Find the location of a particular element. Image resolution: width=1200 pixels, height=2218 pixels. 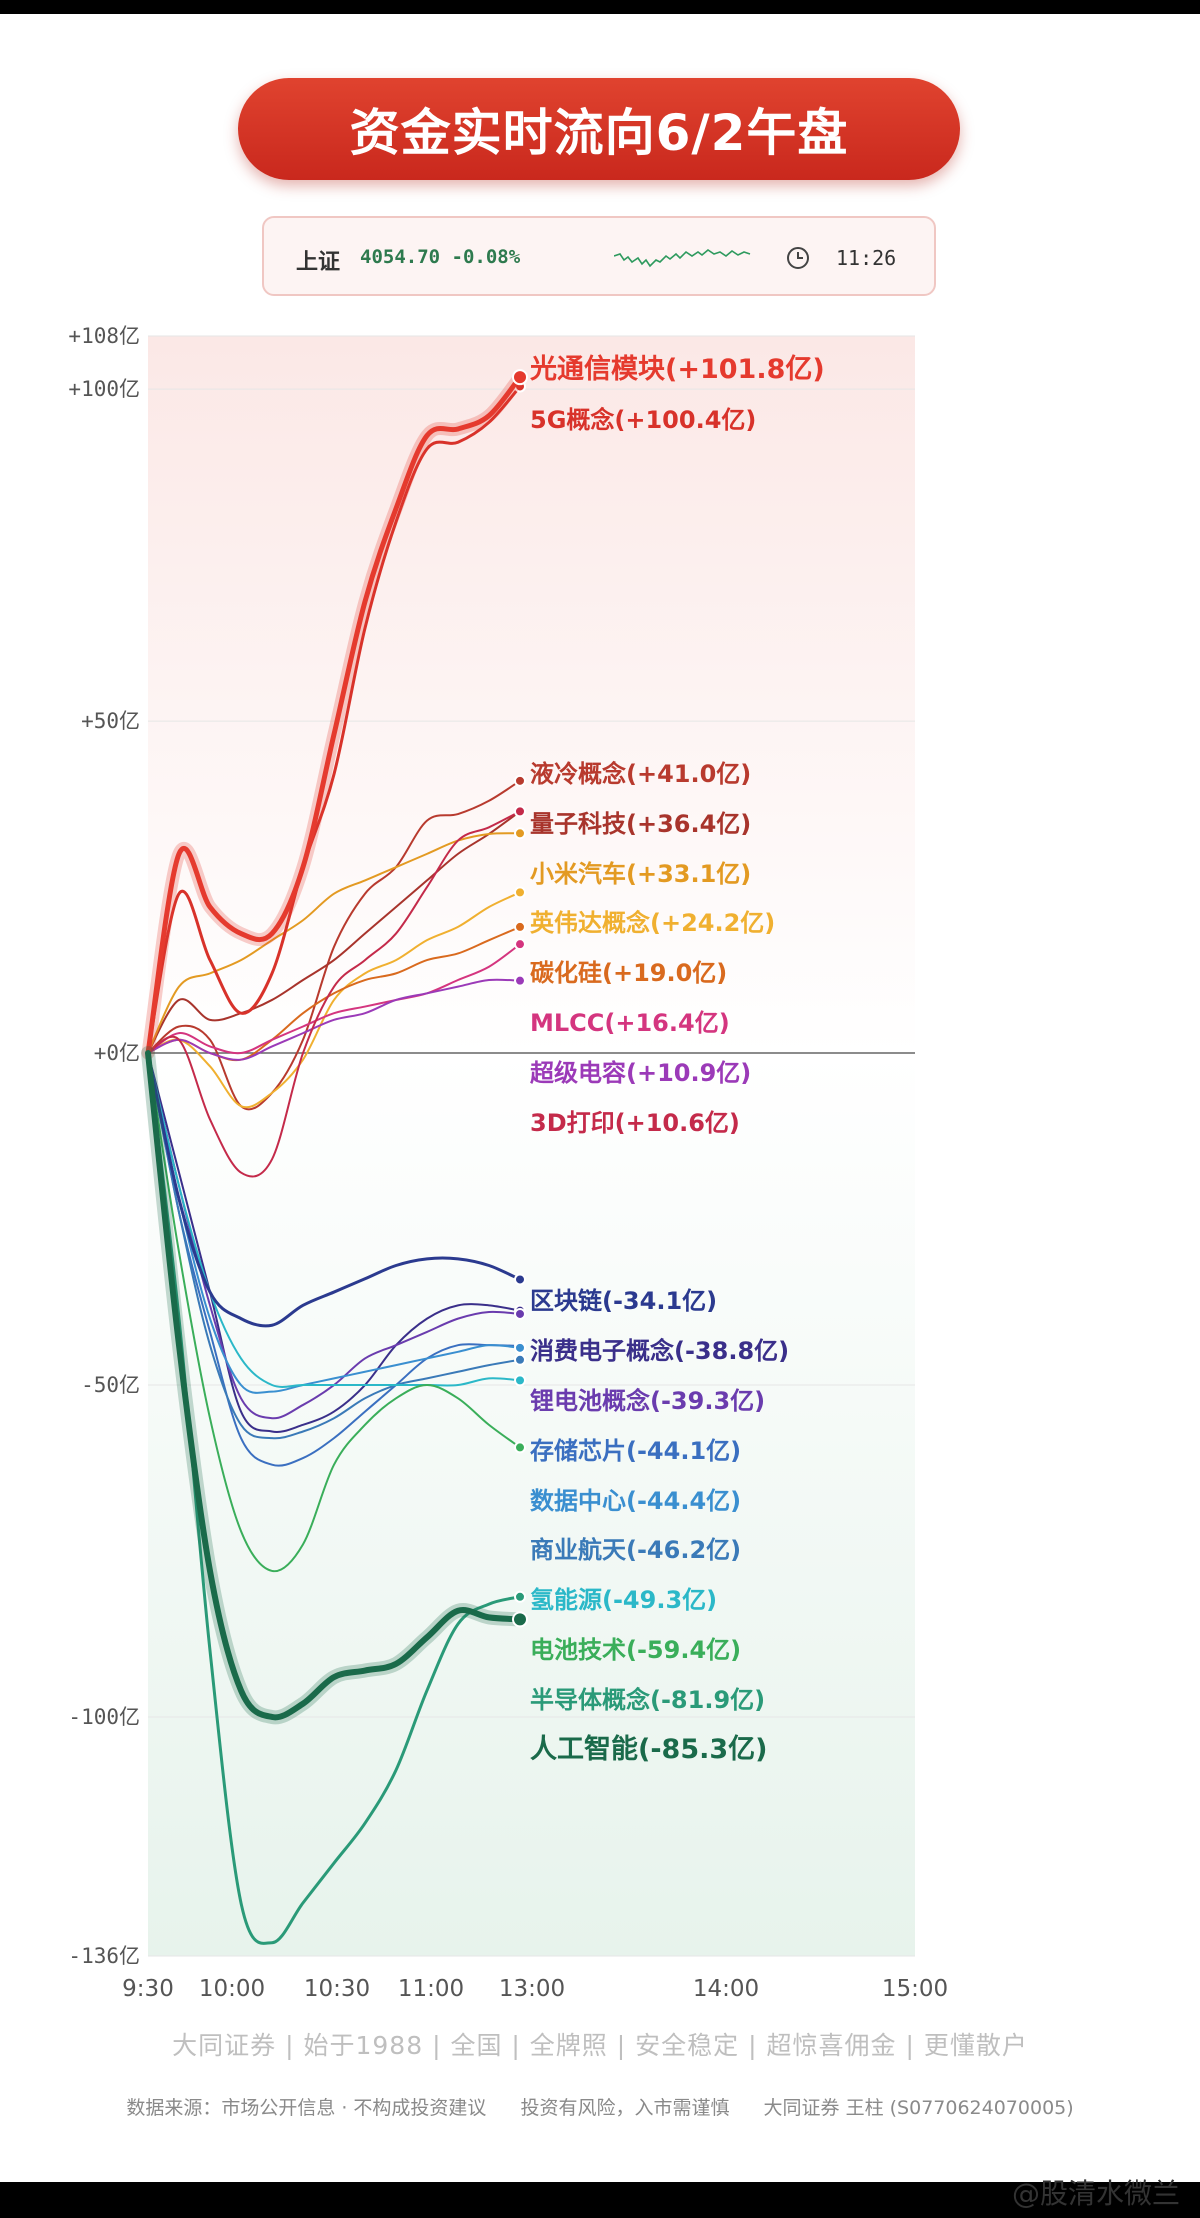

watermark: @股清水微兰 is located at coordinates (1095, 2193).